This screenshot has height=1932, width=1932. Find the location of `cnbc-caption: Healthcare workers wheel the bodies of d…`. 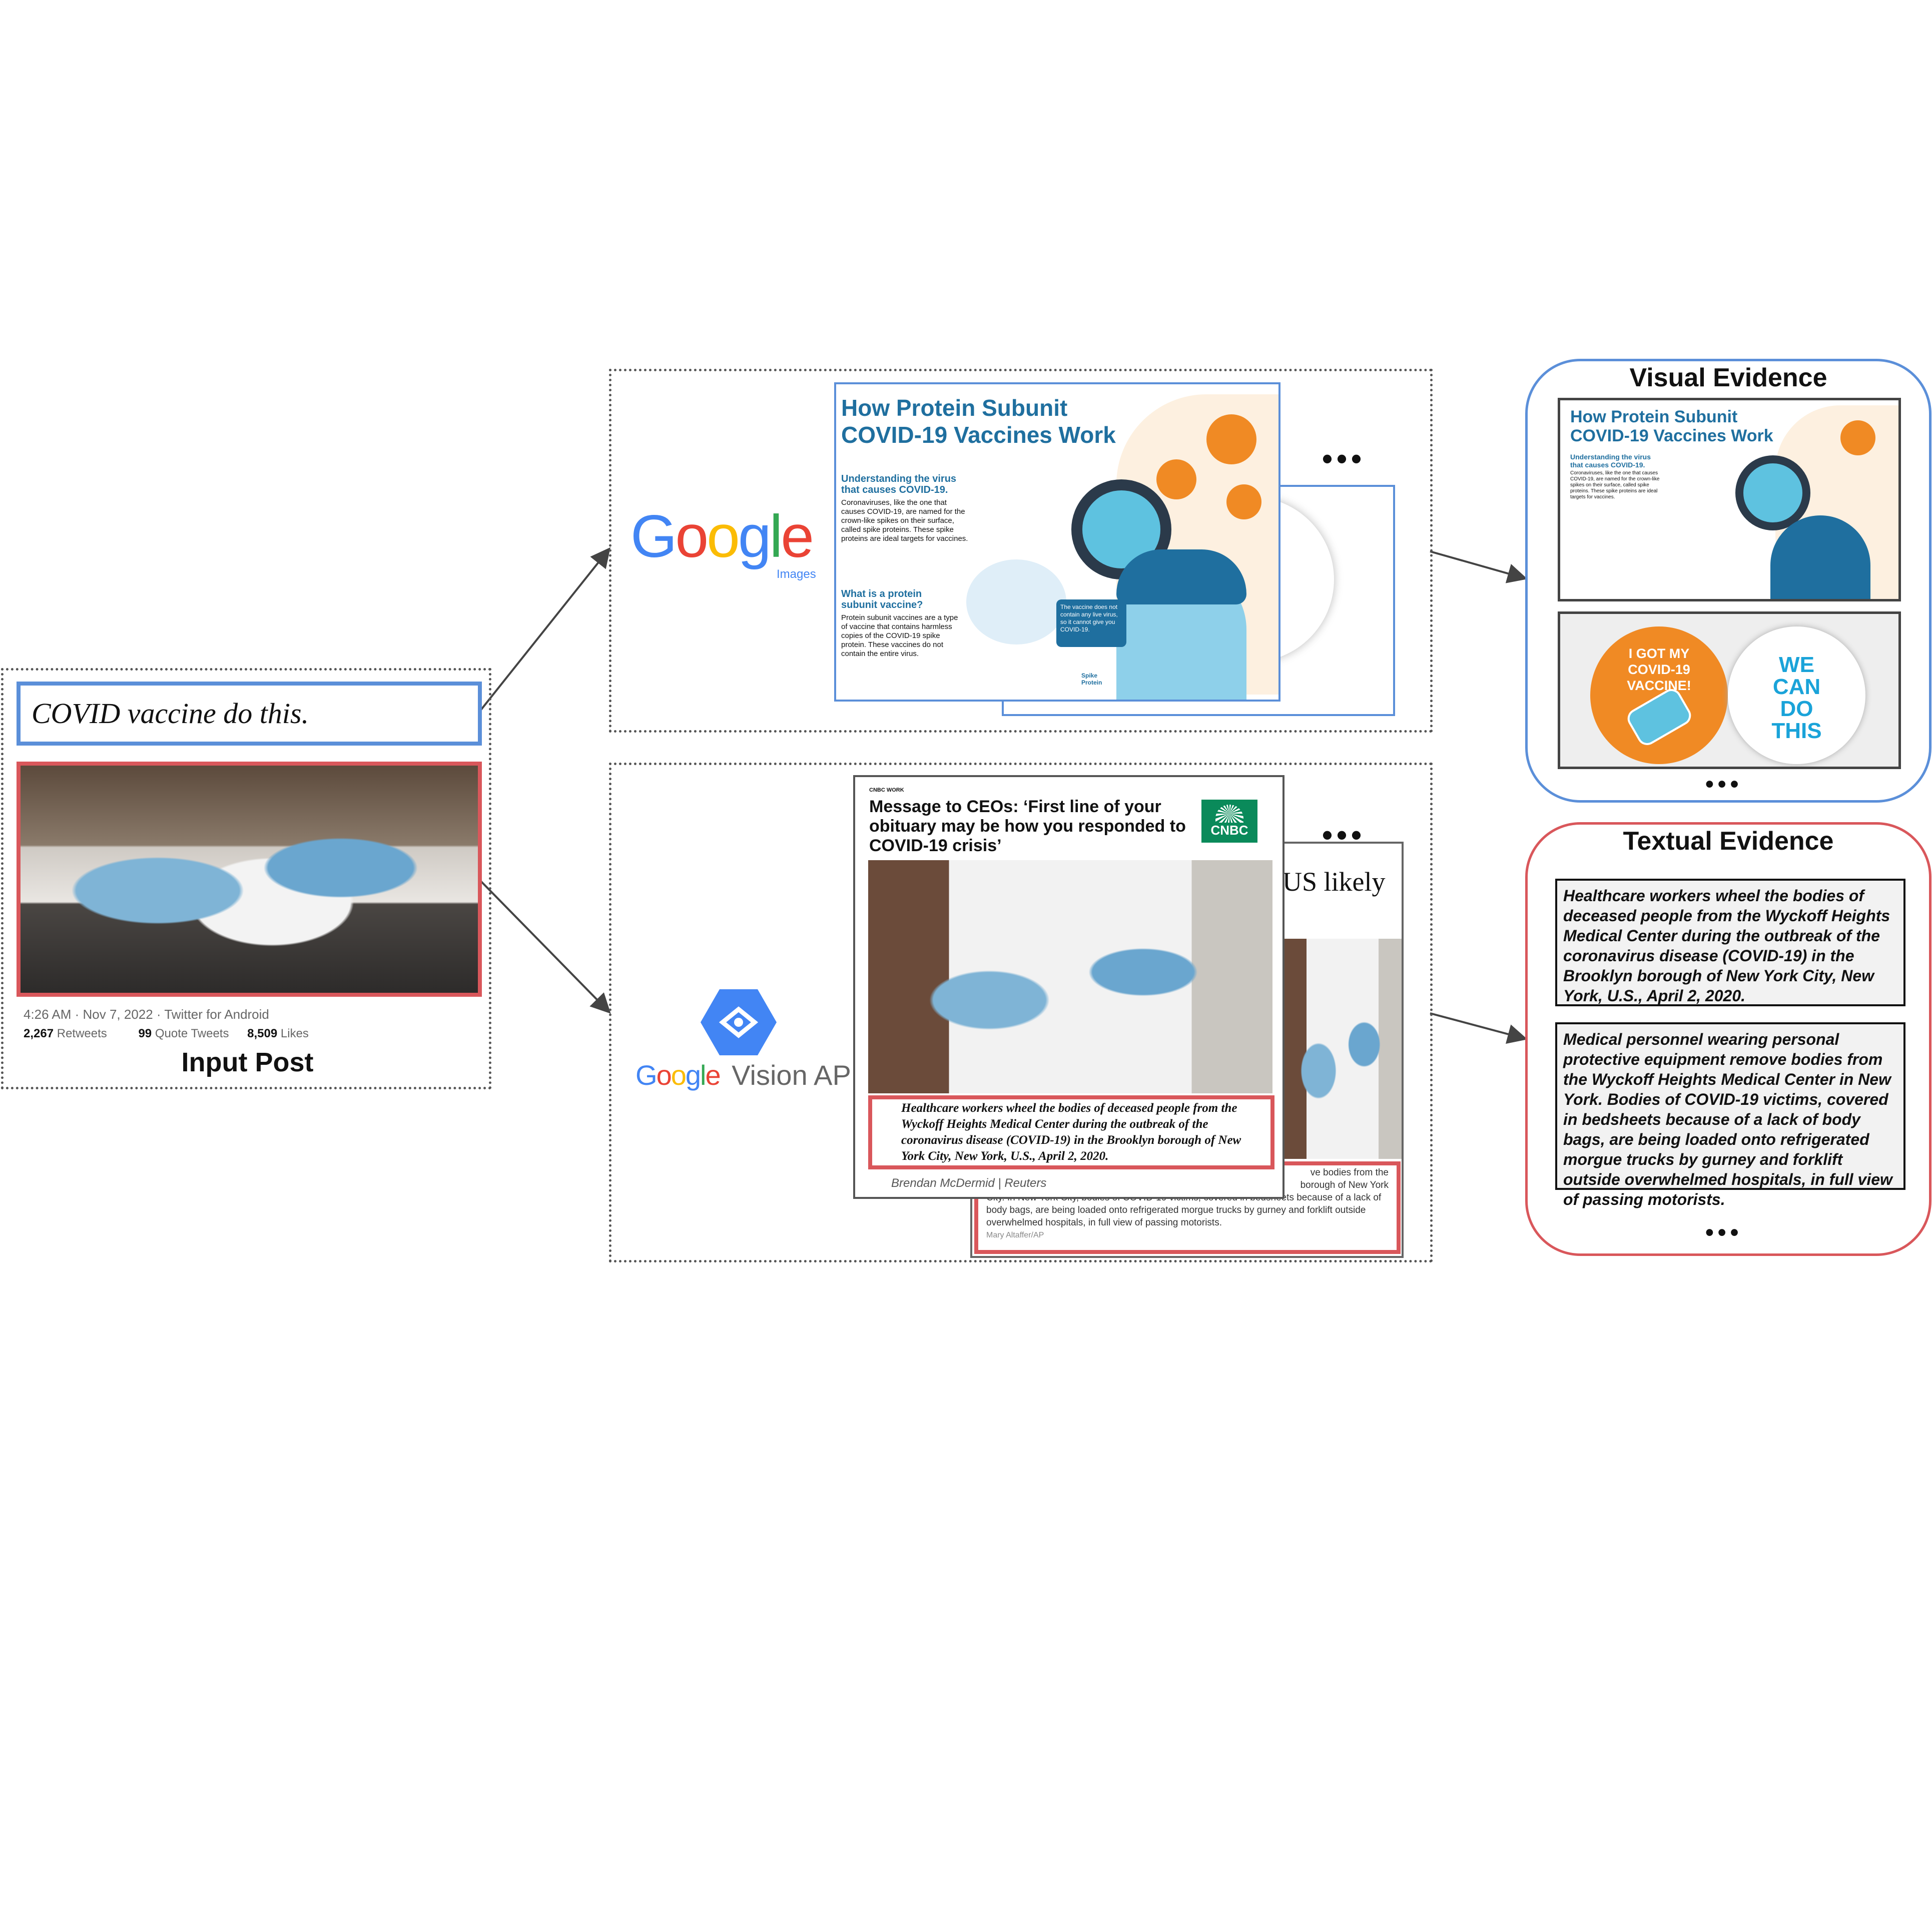

cnbc-caption: Healthcare workers wheel the bodies of d… is located at coordinates (1071, 1132).